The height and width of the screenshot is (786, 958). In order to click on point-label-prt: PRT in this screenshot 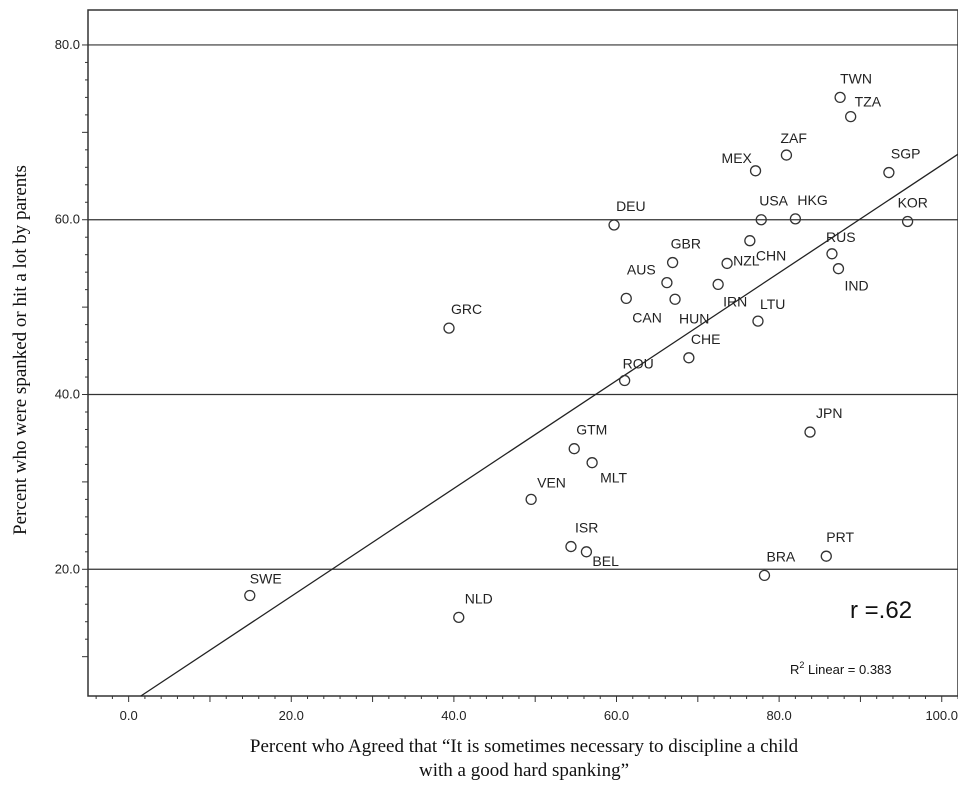, I will do `click(840, 537)`.